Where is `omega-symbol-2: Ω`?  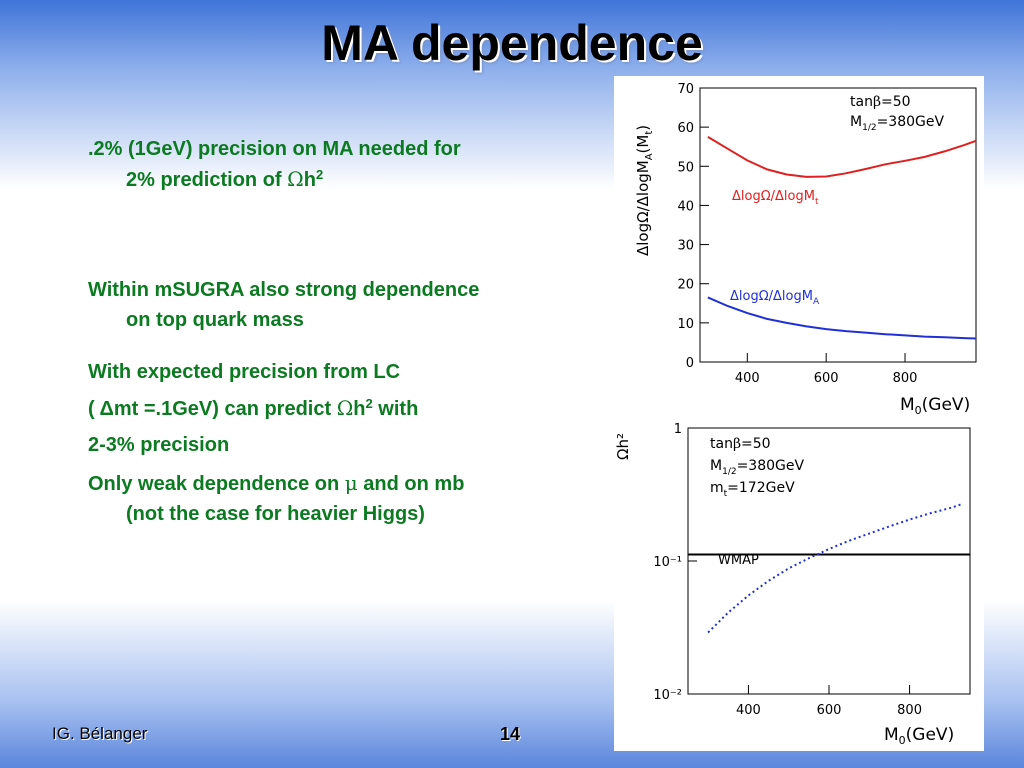
omega-symbol-2: Ω is located at coordinates (345, 408).